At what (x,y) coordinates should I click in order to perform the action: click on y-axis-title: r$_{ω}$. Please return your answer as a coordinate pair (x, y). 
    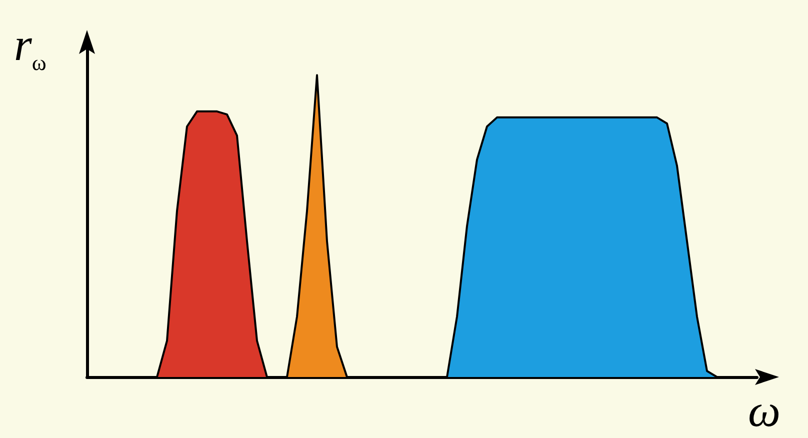
    Looking at the image, I should click on (30, 47).